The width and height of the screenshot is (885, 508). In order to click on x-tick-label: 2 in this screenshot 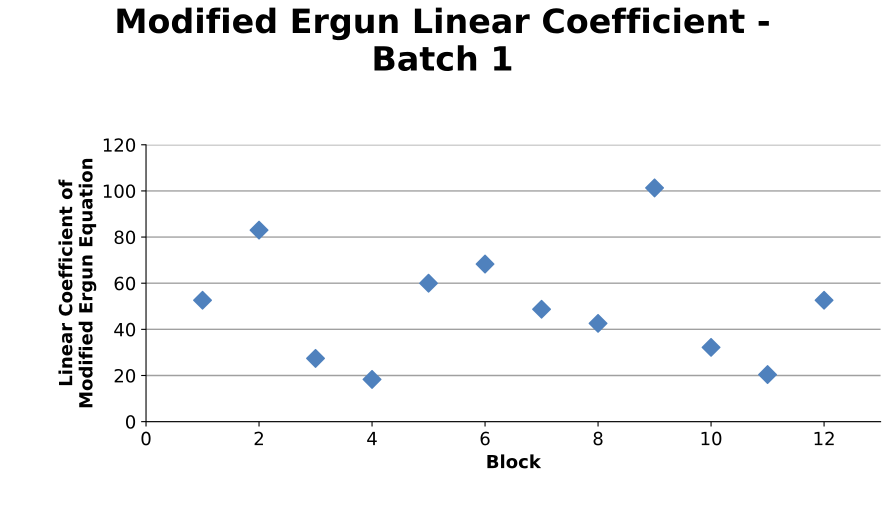, I will do `click(258, 439)`.